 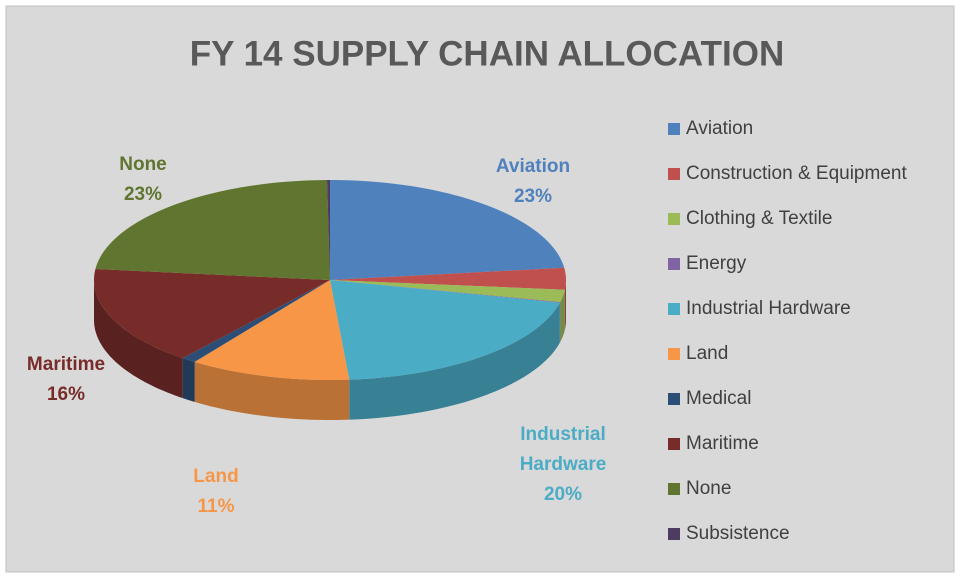 I want to click on data-label-name: Industrial Hardware, so click(x=563, y=449).